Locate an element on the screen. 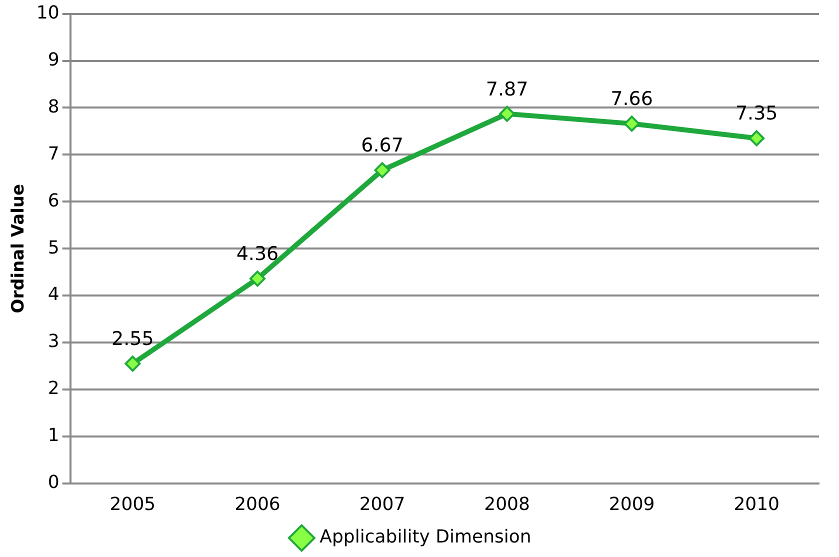 This screenshot has width=839, height=557. data-label: 7.35 is located at coordinates (756, 113).